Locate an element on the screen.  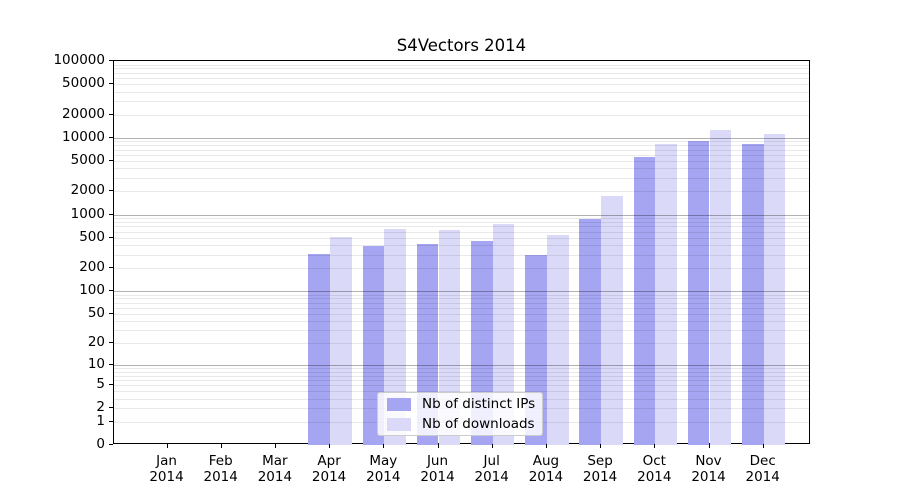
y-tick-label-10: 10 is located at coordinates (96, 364).